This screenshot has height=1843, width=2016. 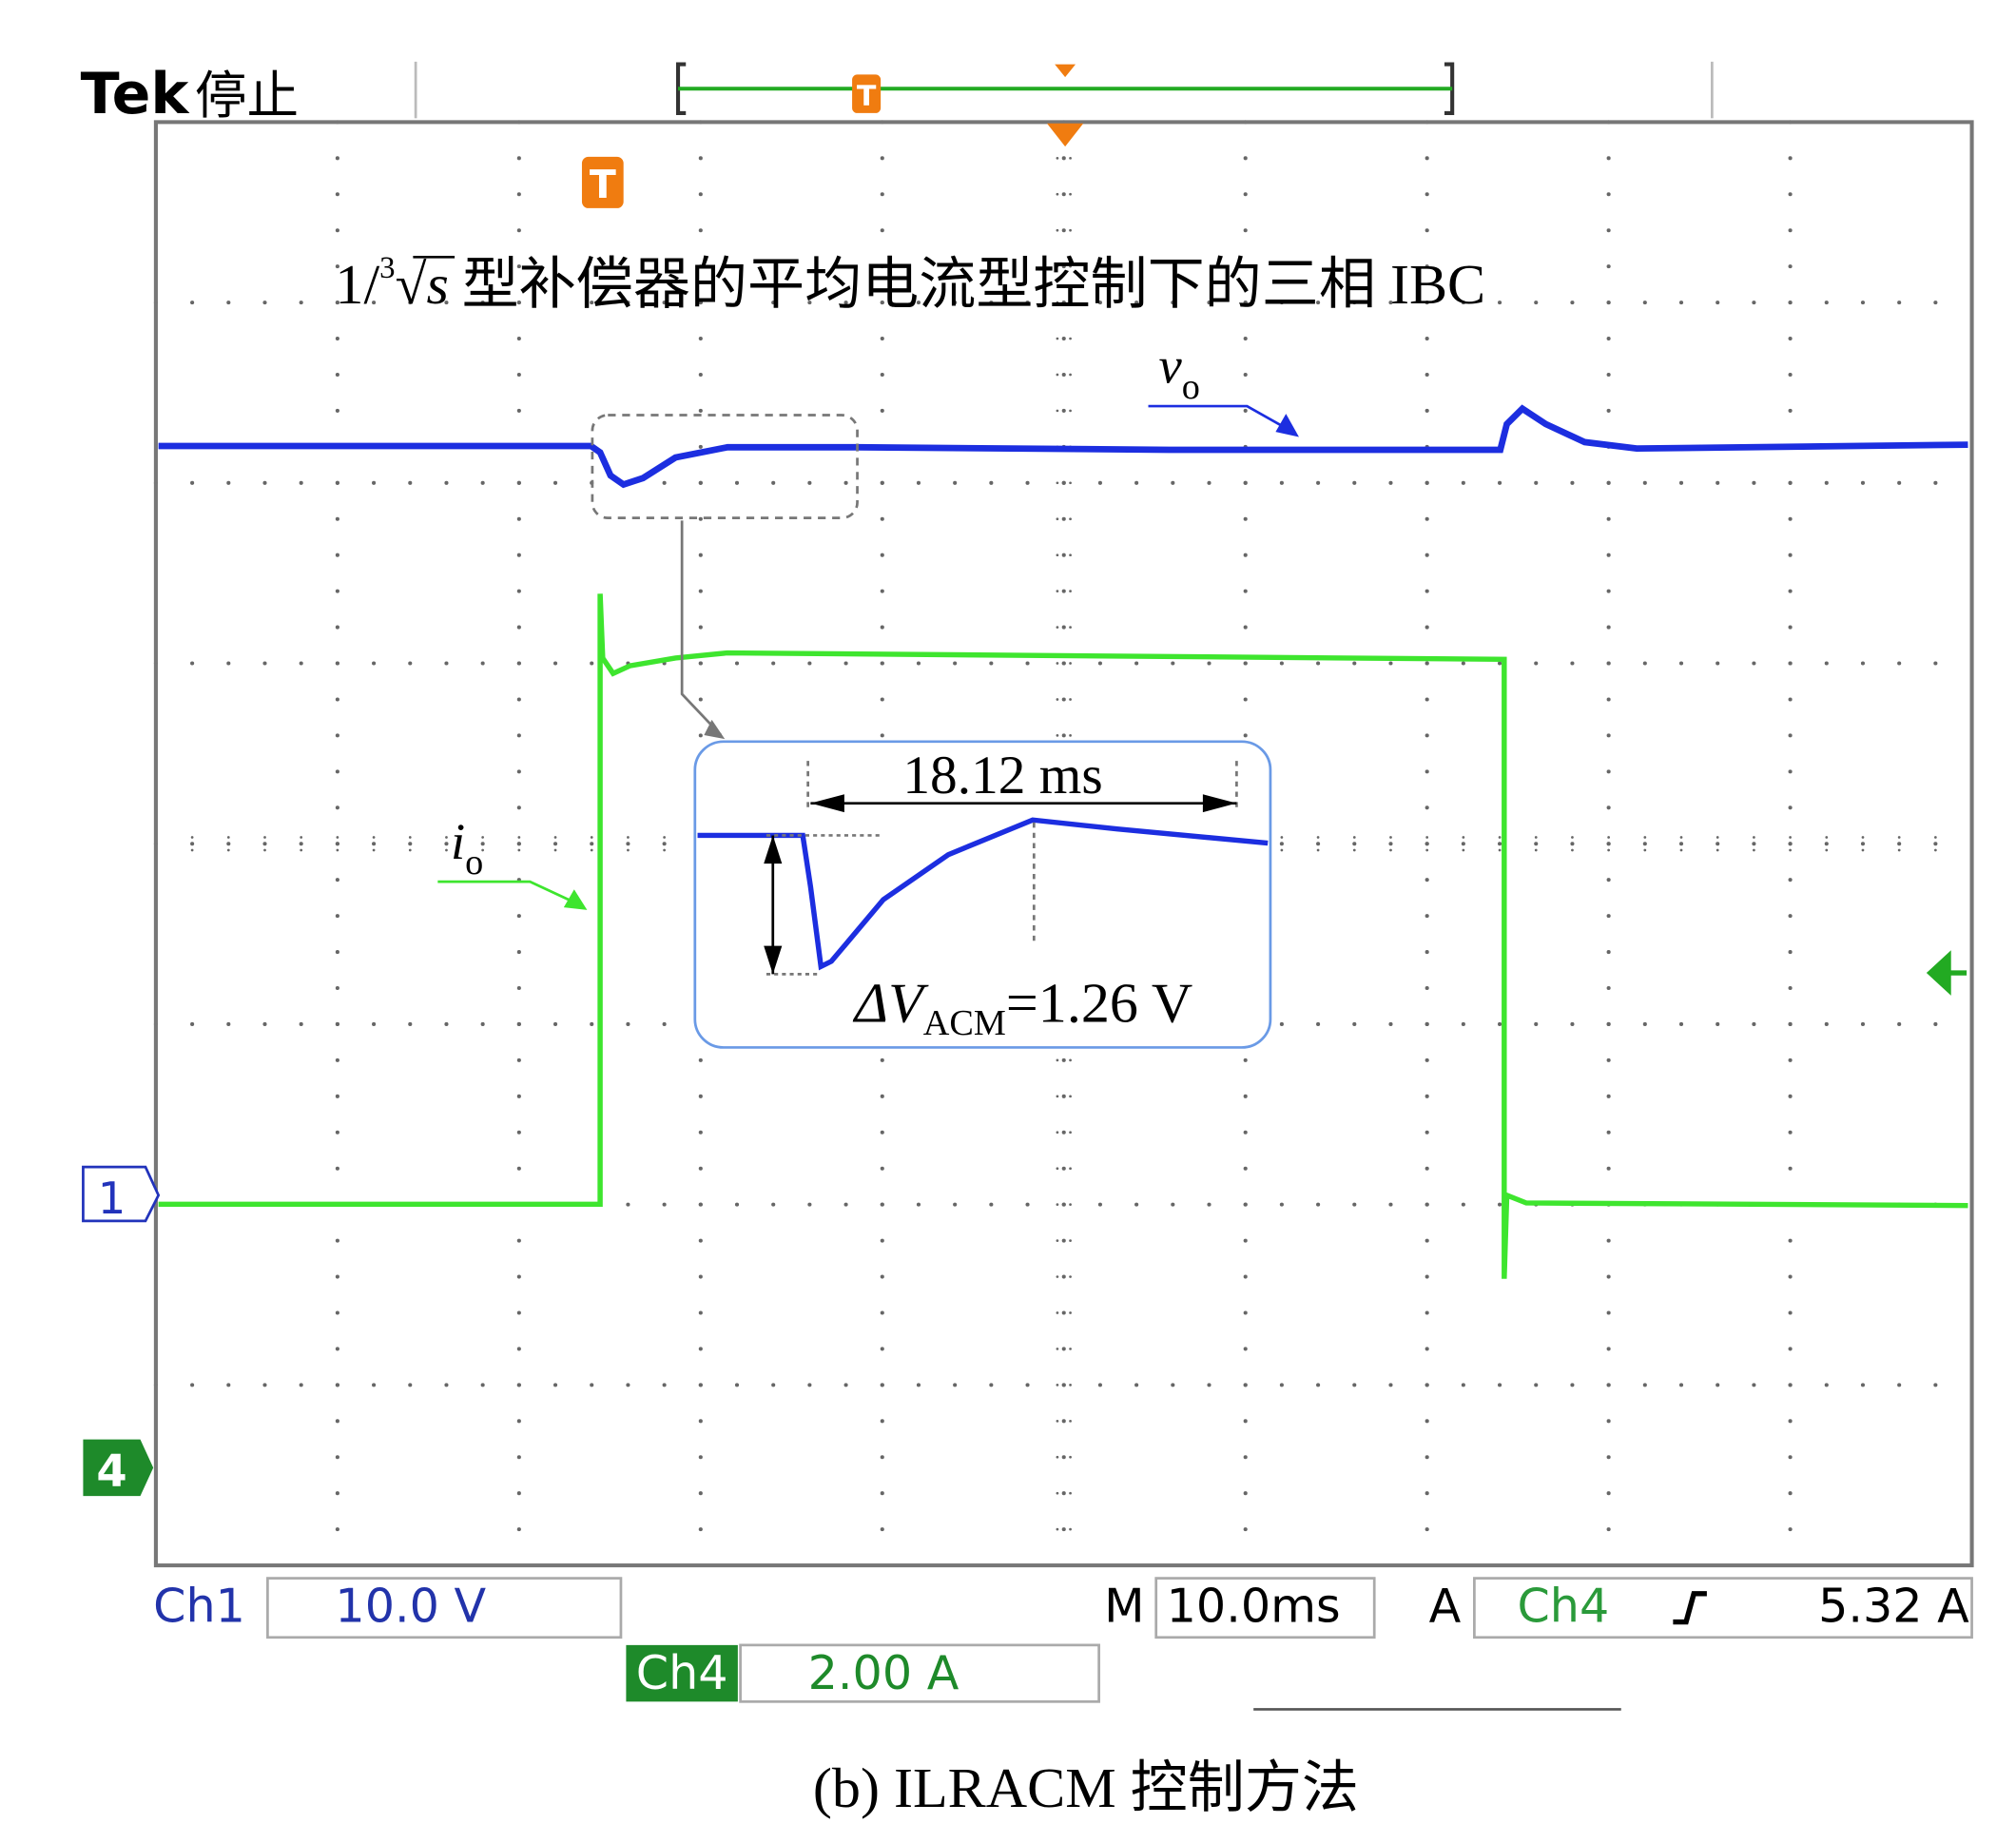 What do you see at coordinates (467, 848) in the screenshot?
I see `io-label: io` at bounding box center [467, 848].